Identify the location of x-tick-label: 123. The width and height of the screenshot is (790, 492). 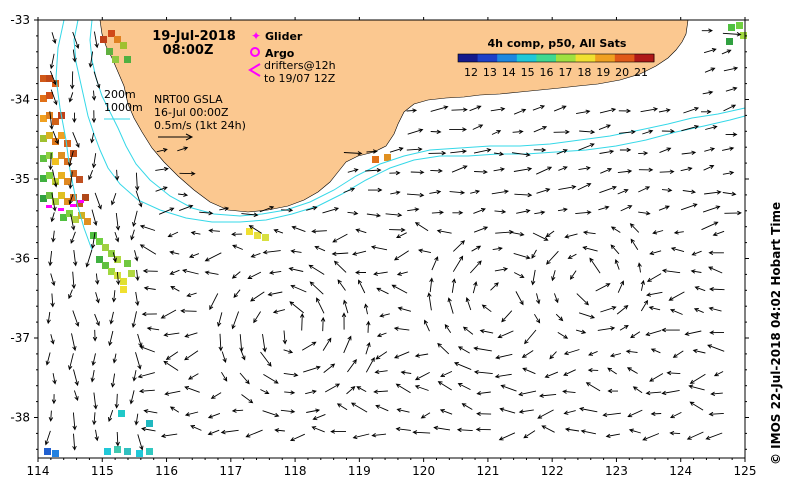
(616, 471).